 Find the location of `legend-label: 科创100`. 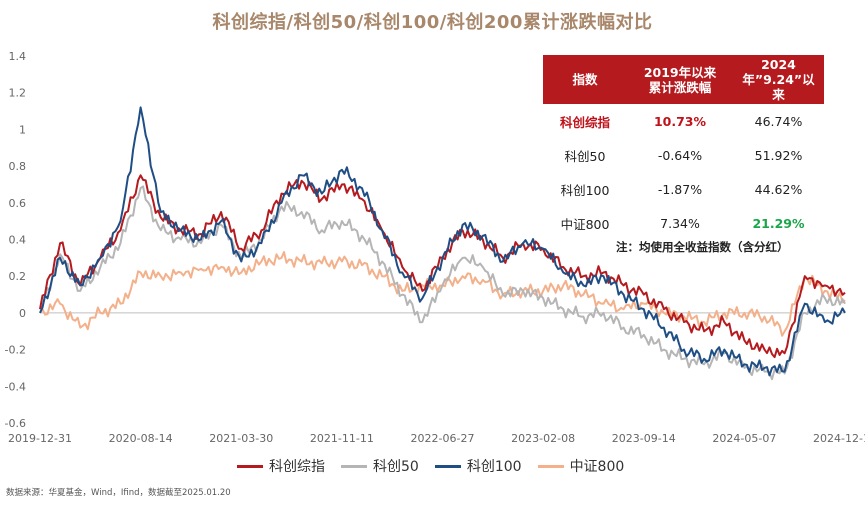

legend-label: 科创100 is located at coordinates (494, 467).